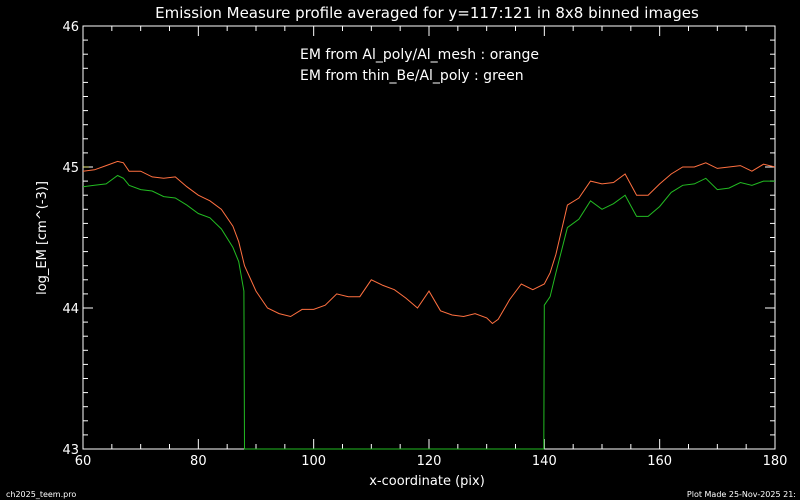 The height and width of the screenshot is (500, 800). Describe the element at coordinates (775, 461) in the screenshot. I see `x-tick-label: 180` at that location.